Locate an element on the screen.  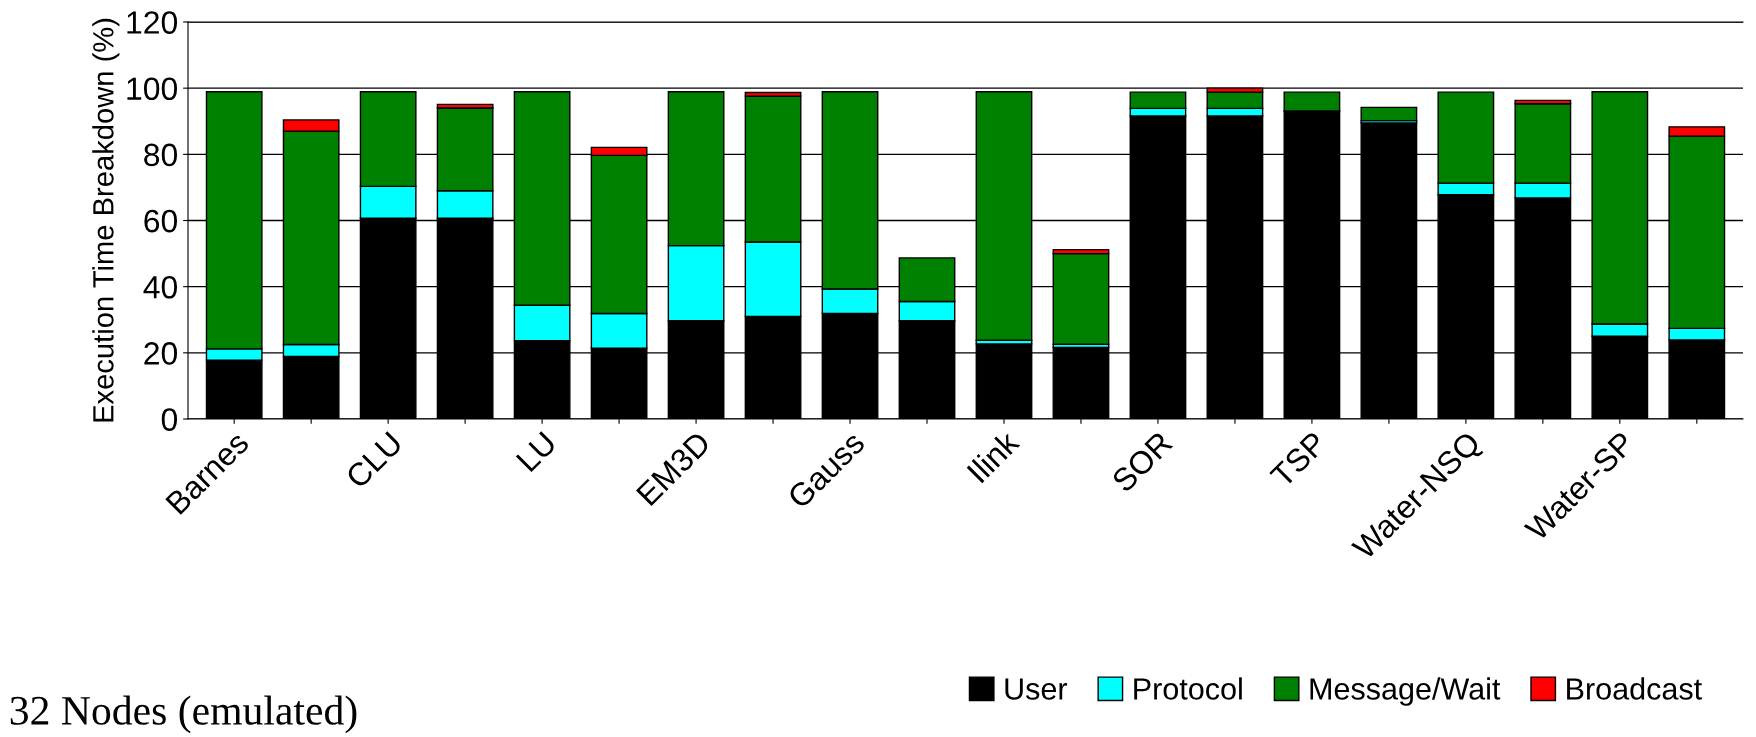
y-tick-label: 120 is located at coordinates (152, 22).